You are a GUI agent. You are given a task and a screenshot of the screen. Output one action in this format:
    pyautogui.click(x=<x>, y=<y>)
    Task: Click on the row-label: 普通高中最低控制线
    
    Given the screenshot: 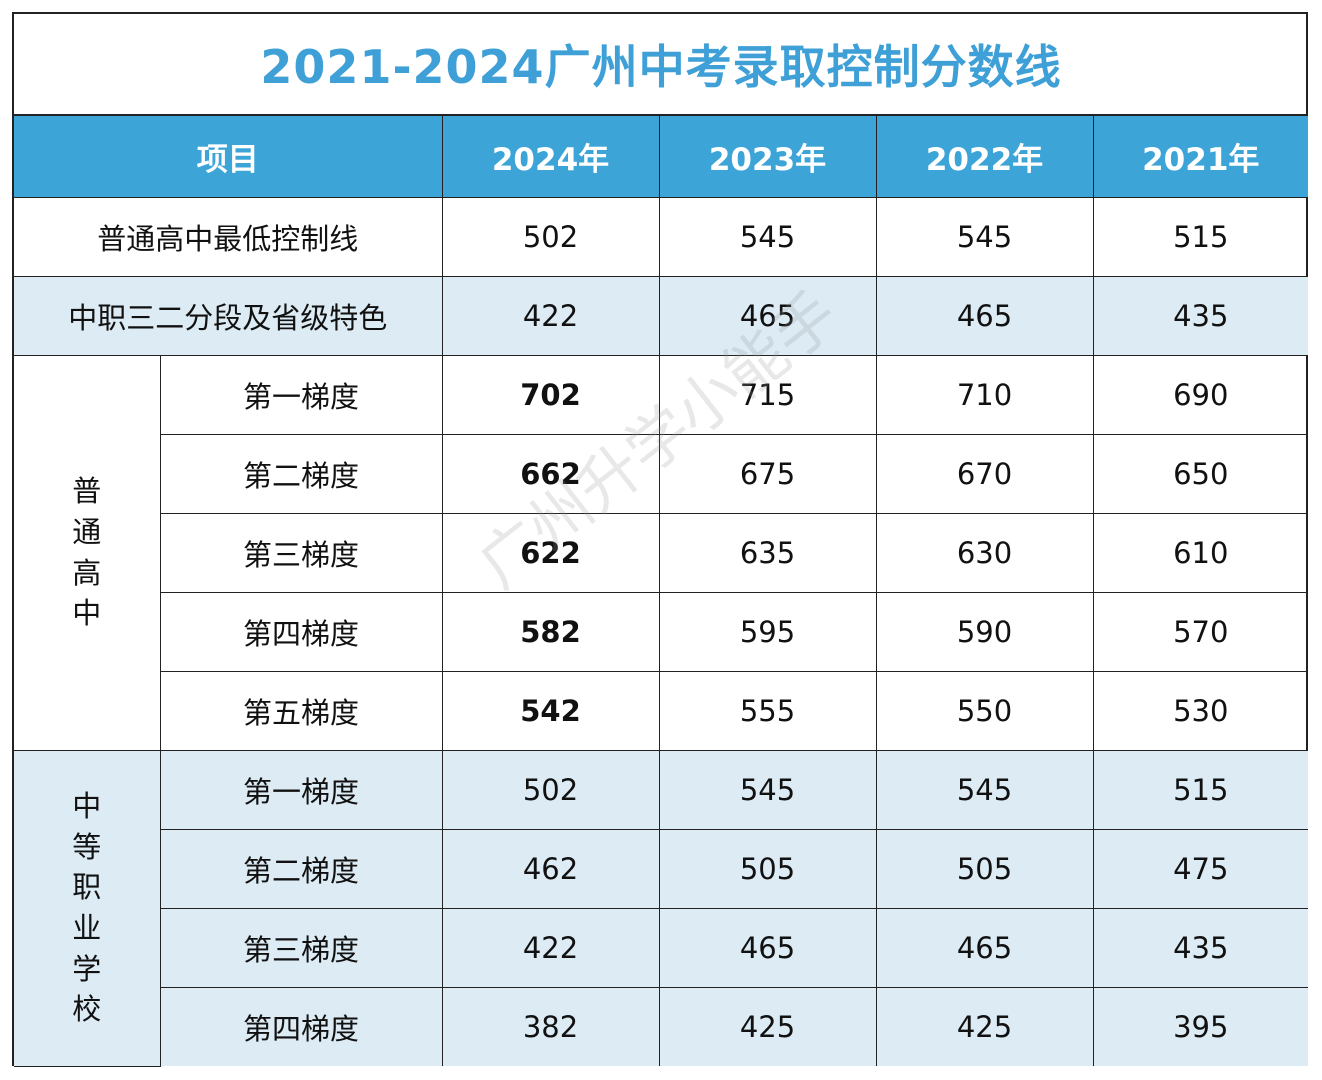 What is the action you would take?
    pyautogui.click(x=228, y=236)
    